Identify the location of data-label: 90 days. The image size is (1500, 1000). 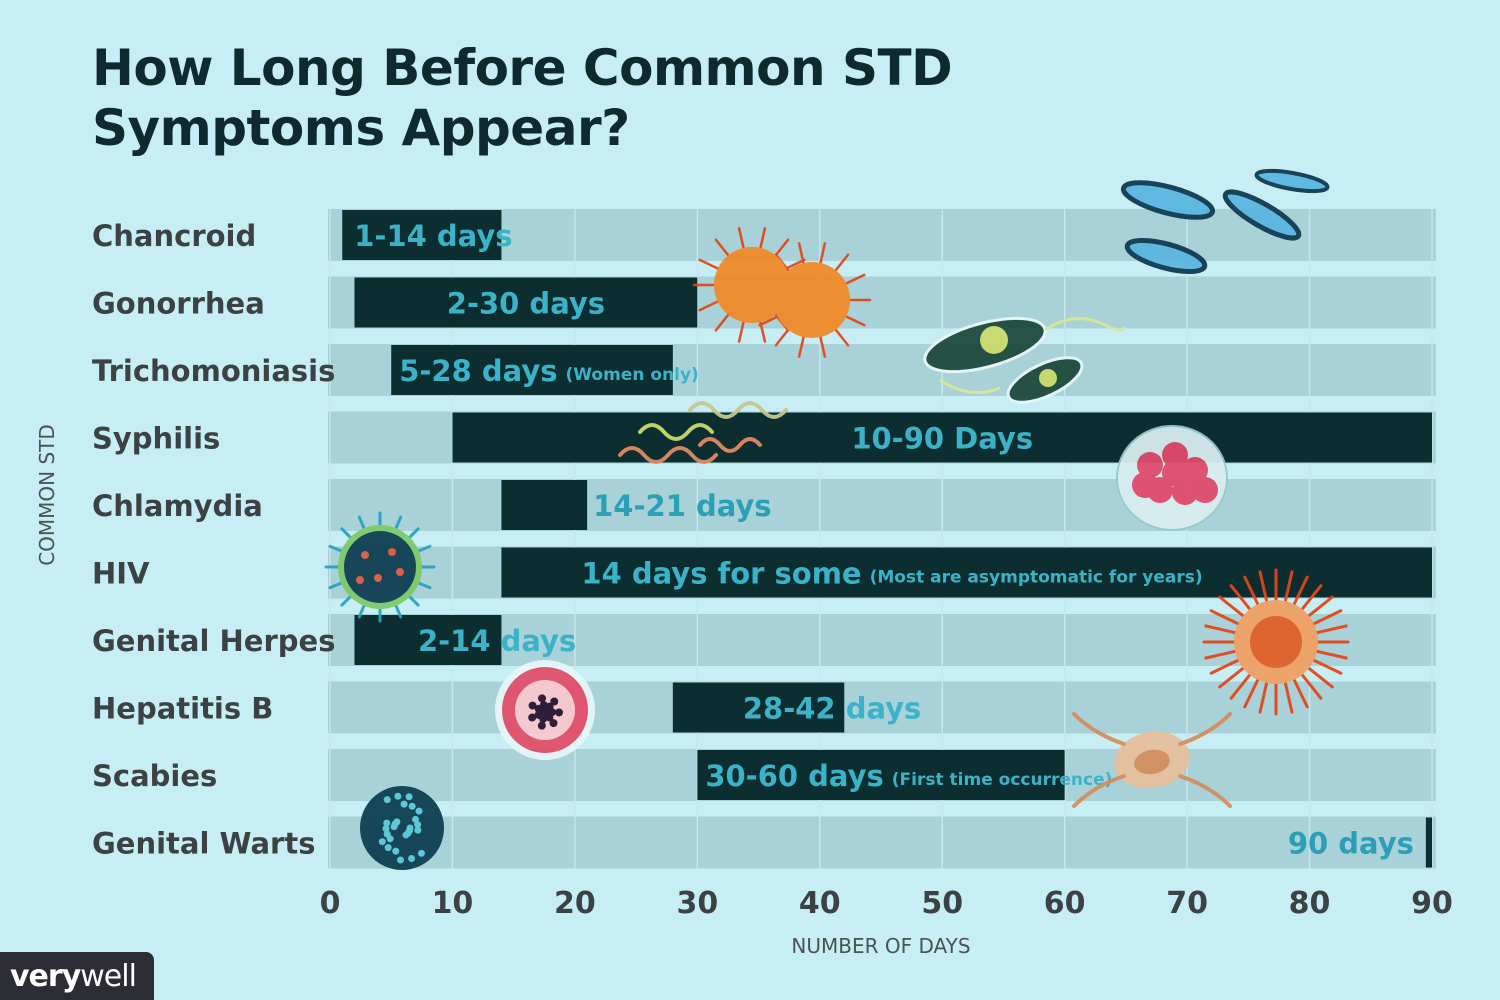
(1351, 844).